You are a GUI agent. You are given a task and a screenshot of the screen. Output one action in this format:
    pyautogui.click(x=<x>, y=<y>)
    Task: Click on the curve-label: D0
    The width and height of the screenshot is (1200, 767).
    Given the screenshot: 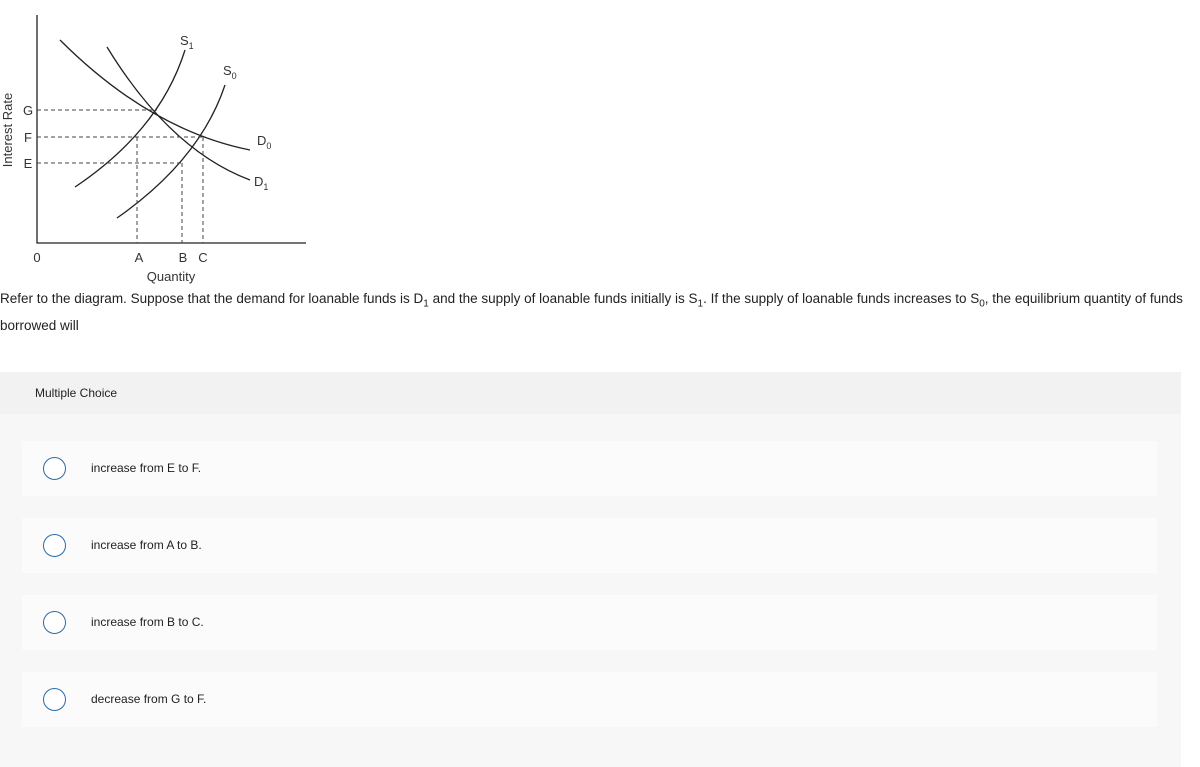 What is the action you would take?
    pyautogui.click(x=264, y=142)
    